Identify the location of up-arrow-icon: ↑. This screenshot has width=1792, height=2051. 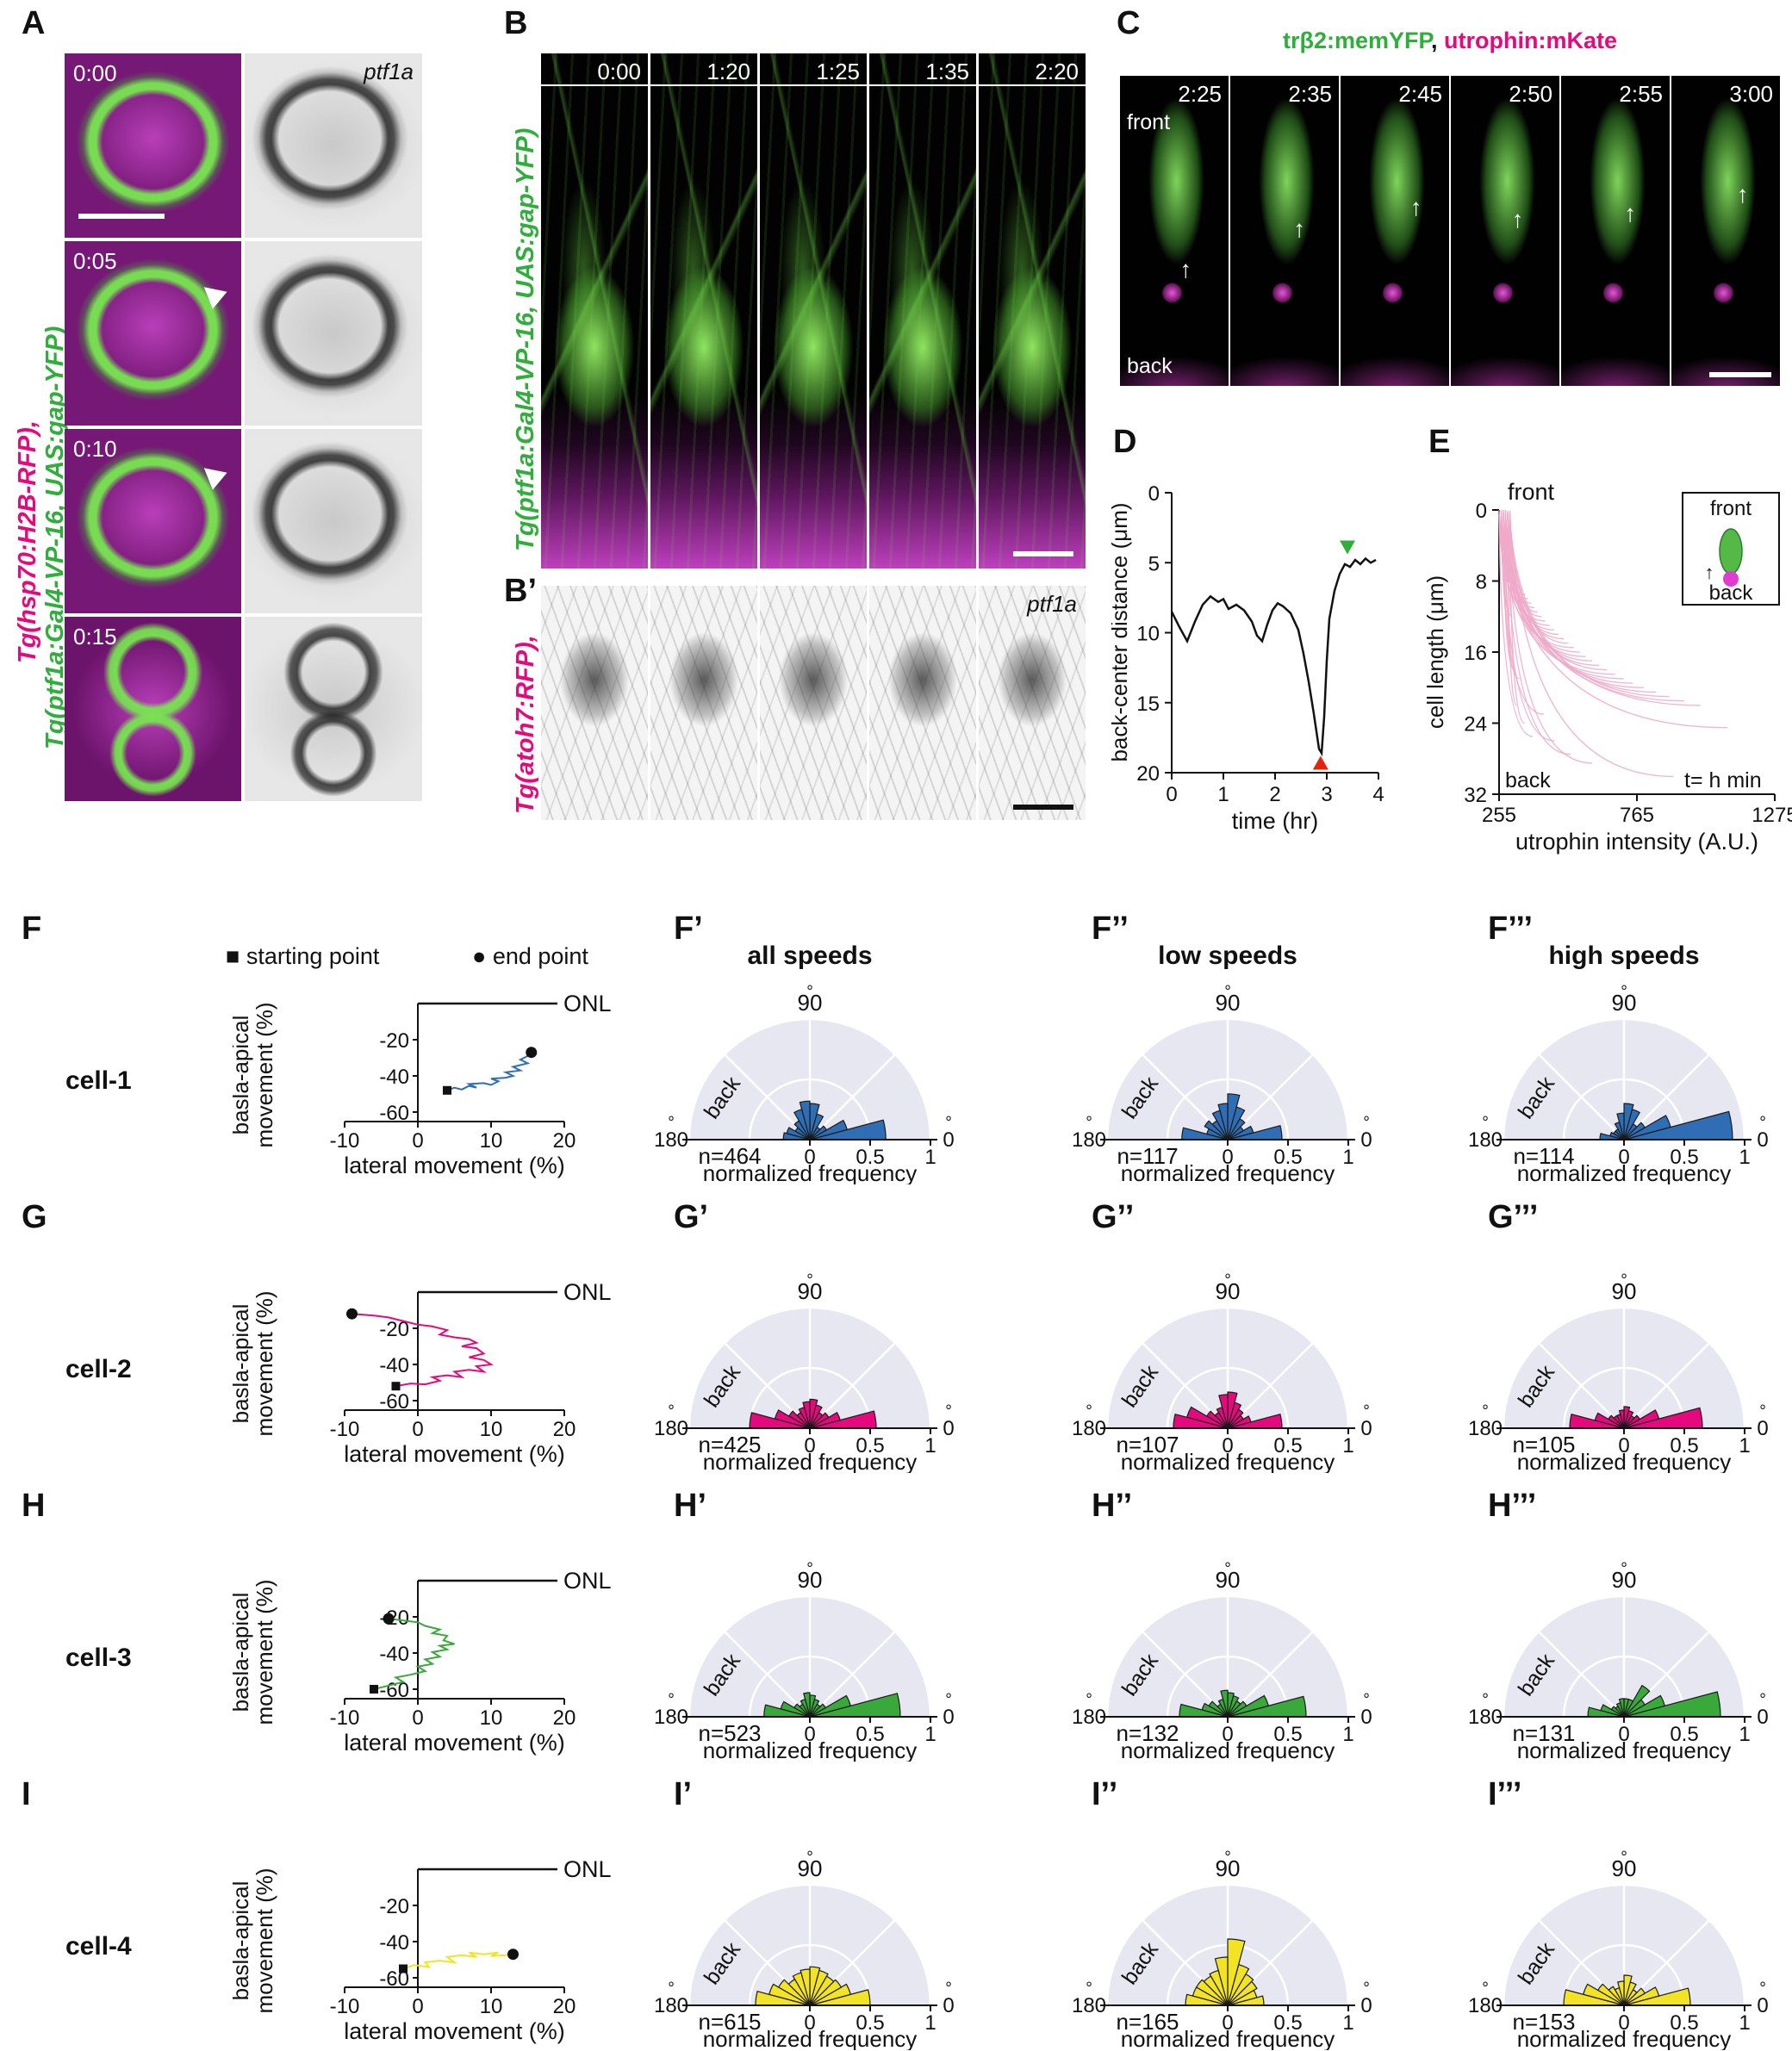
(1416, 207).